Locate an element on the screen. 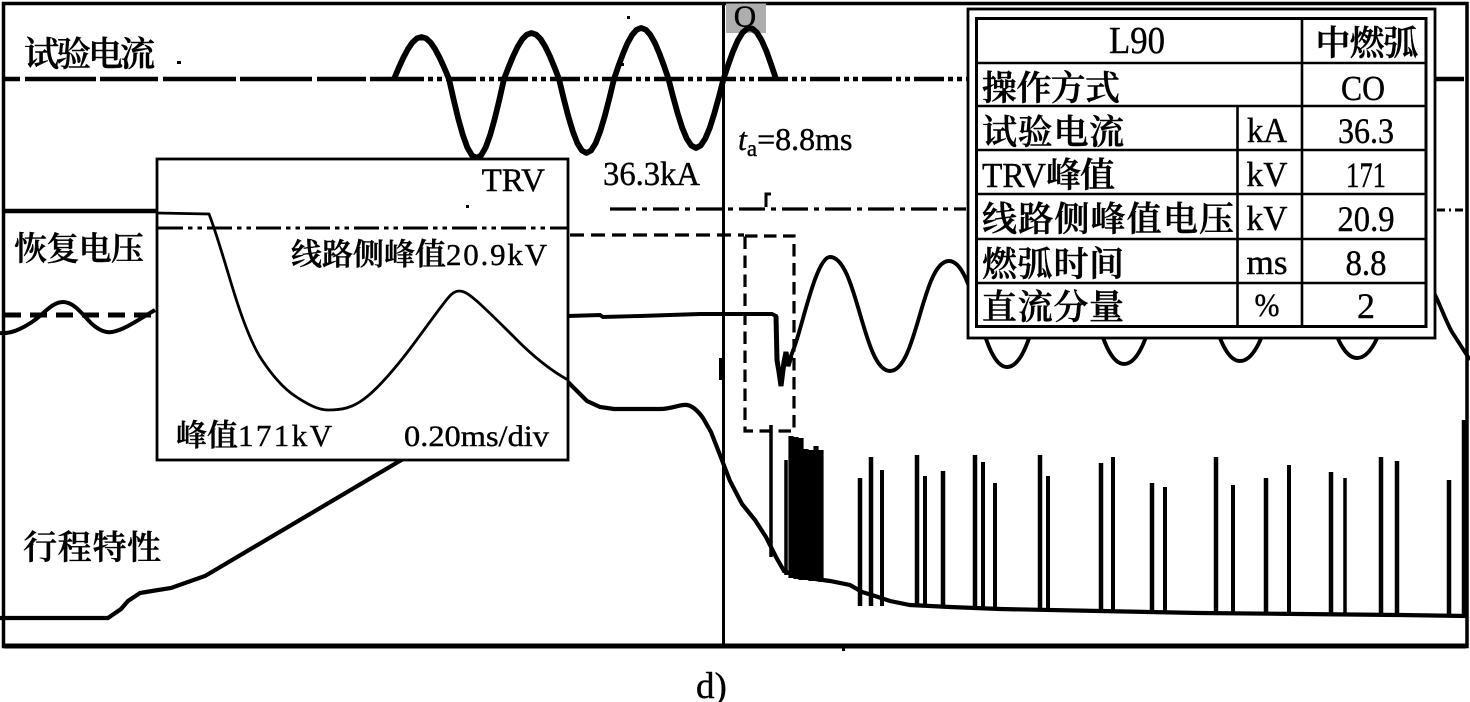 This screenshot has width=1470, height=702. svg-text: 线路侧峰值电压 is located at coordinates (1108, 217).